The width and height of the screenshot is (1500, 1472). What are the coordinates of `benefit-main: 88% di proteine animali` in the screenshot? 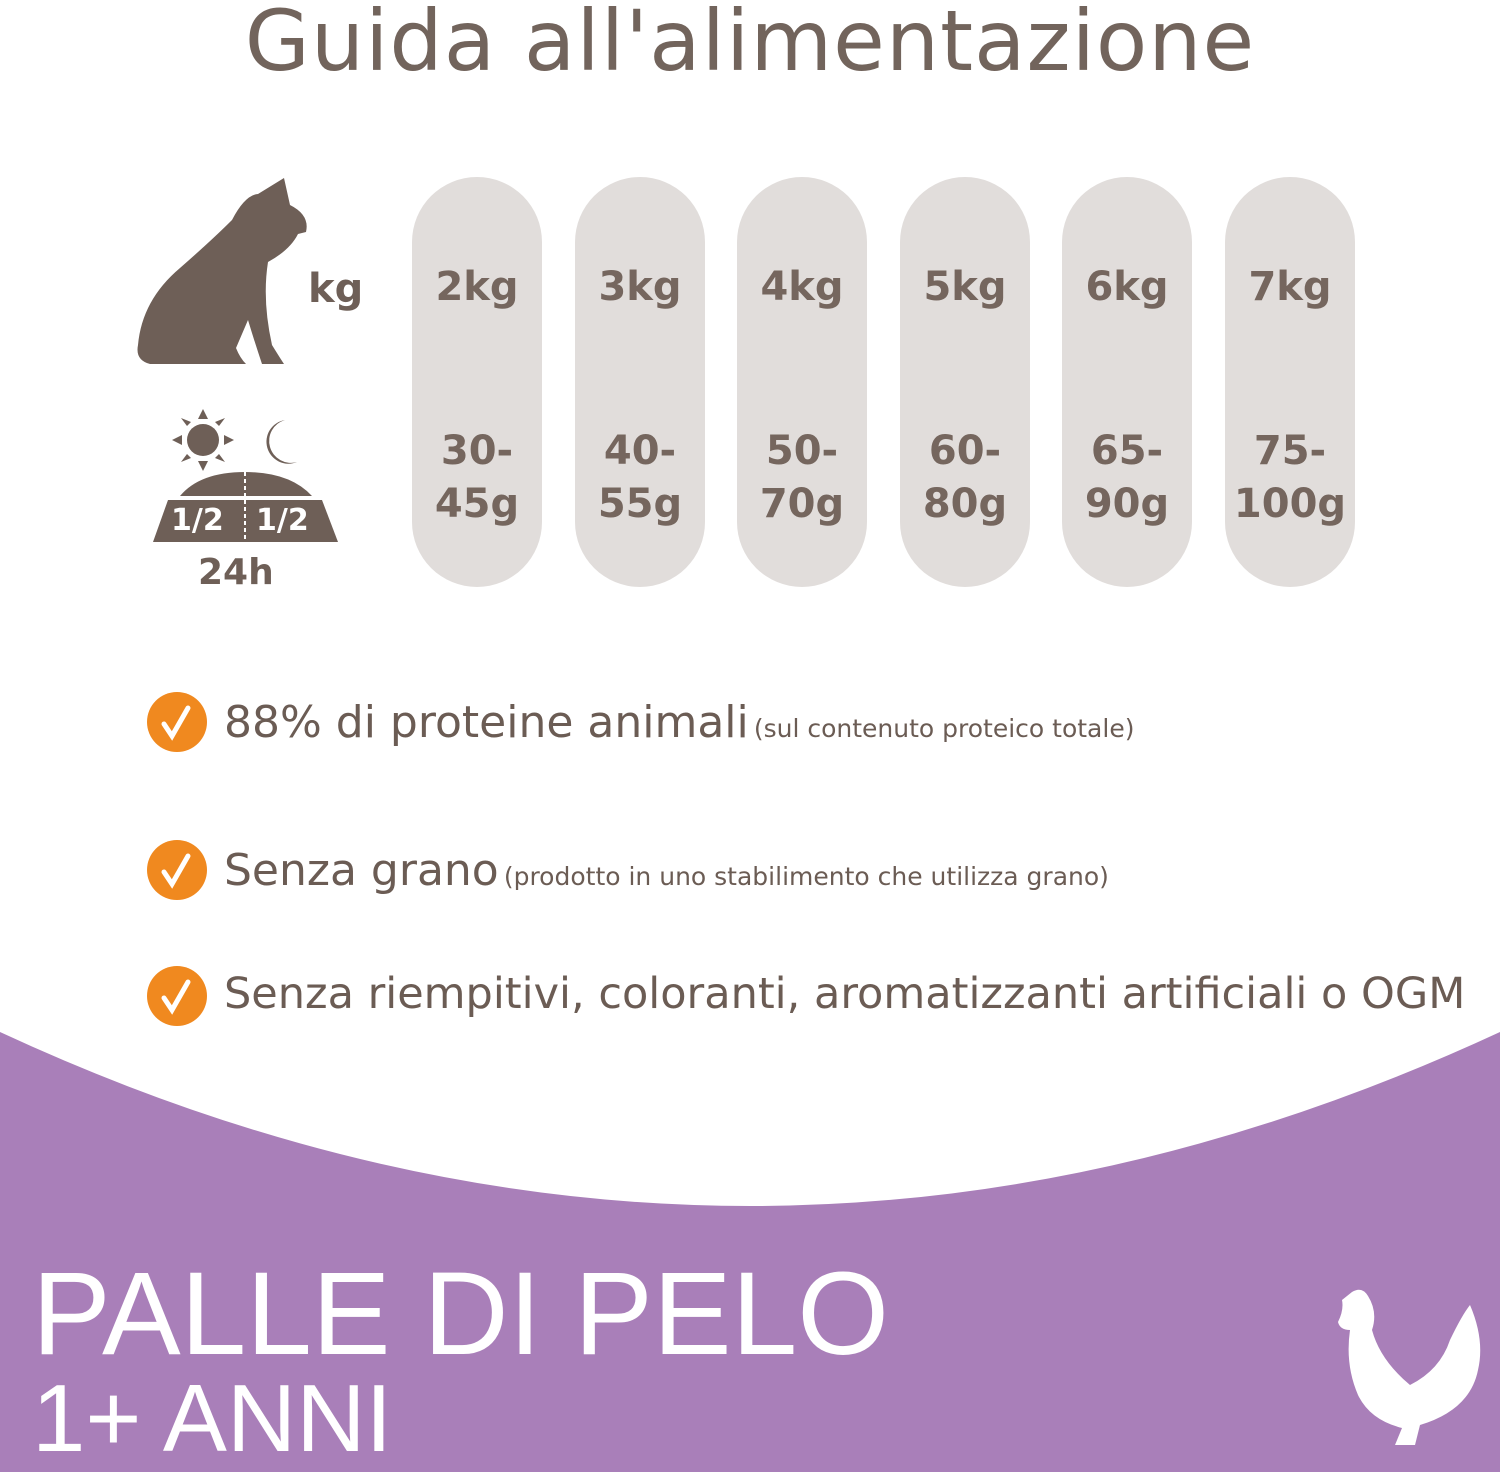 It's located at (486, 722).